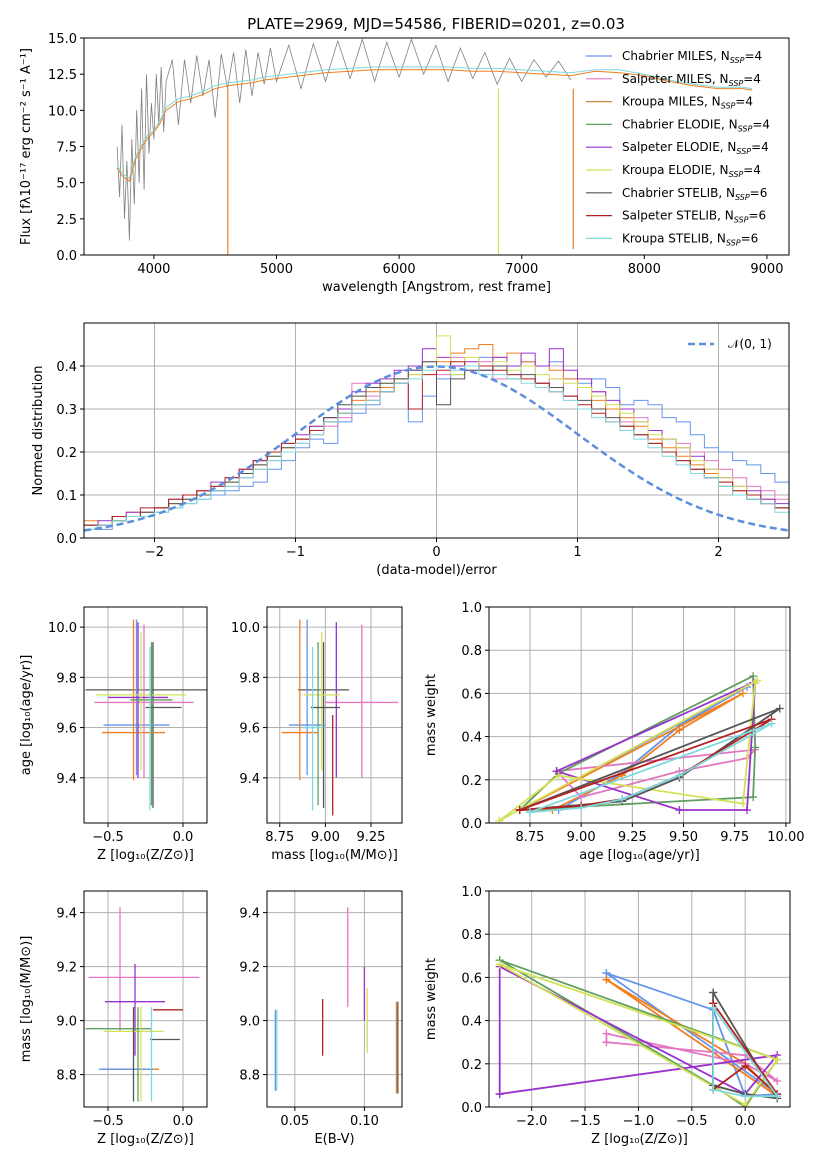 This screenshot has width=819, height=1170. Describe the element at coordinates (632, 837) in the screenshot. I see `x-tick-label: 9.25` at that location.